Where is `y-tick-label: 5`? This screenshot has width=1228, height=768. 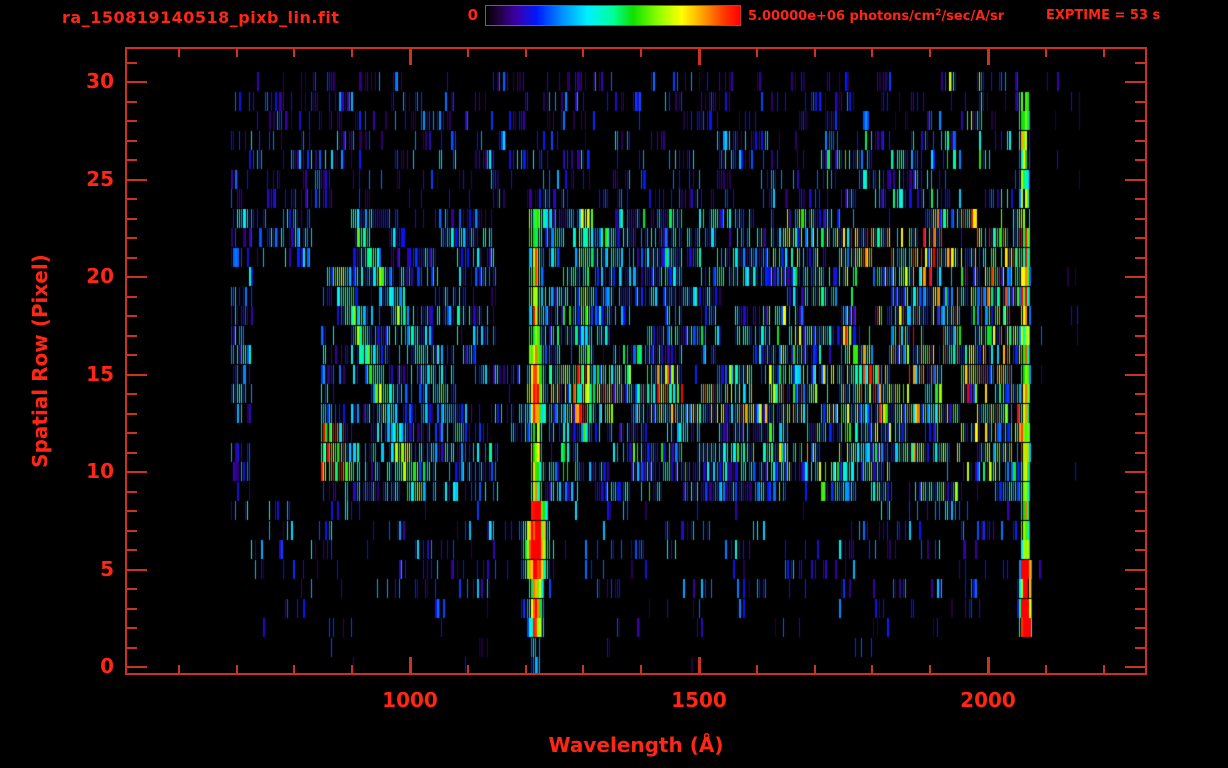
y-tick-label: 5 is located at coordinates (107, 569).